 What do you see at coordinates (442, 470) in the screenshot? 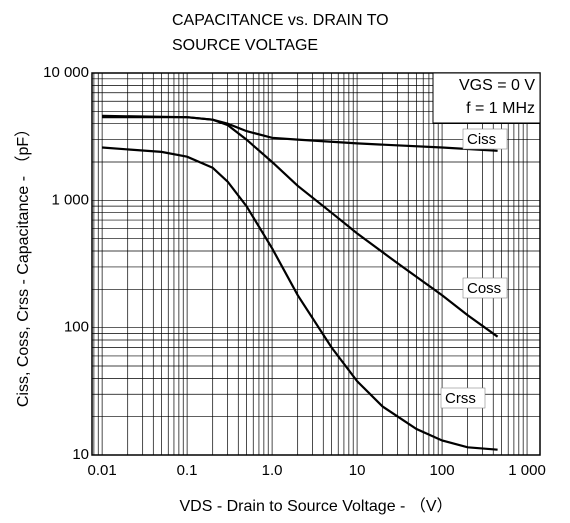
I see `x-tick-label: 100` at bounding box center [442, 470].